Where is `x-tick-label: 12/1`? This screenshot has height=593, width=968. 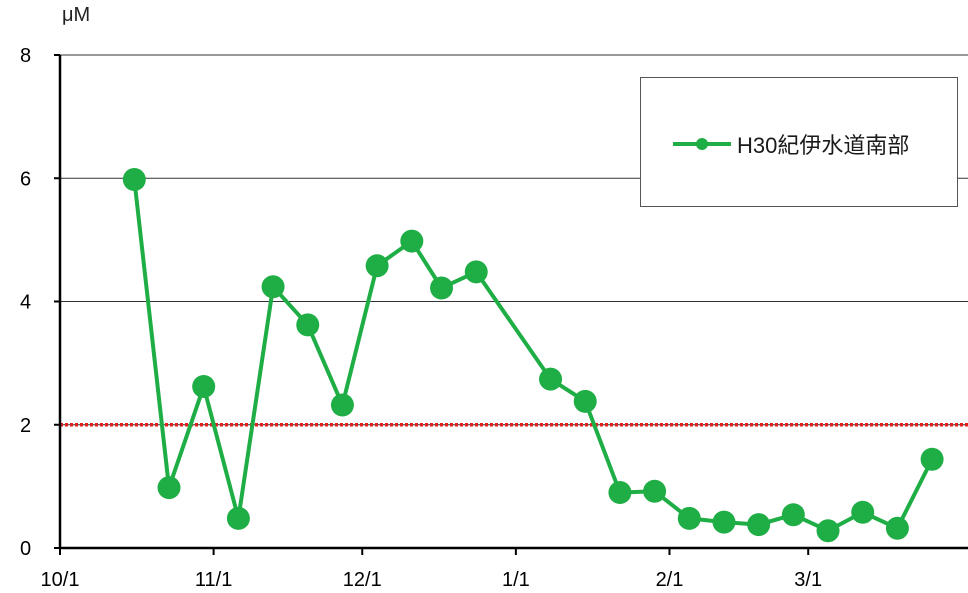
x-tick-label: 12/1 is located at coordinates (362, 580).